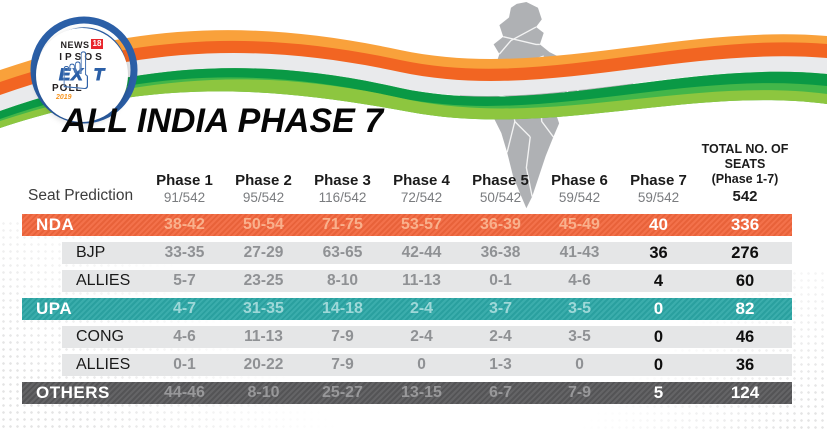 Image resolution: width=827 pixels, height=430 pixels. Describe the element at coordinates (745, 308) in the screenshot. I see `total-value: 82` at that location.